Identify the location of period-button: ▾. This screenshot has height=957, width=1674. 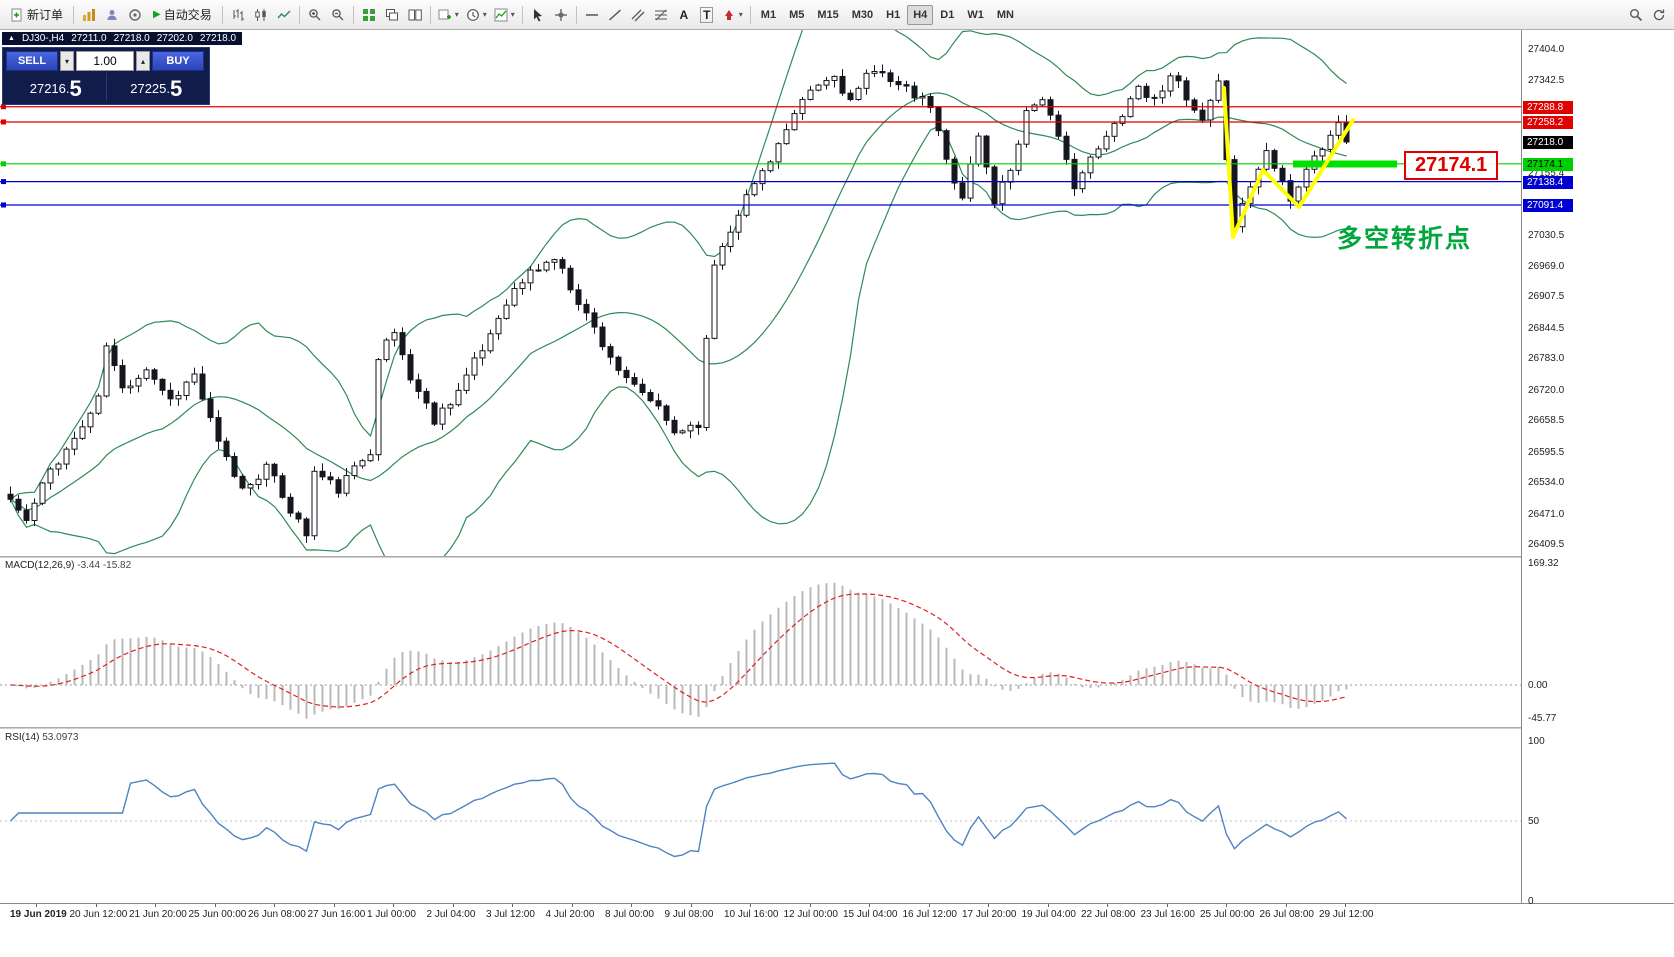
(476, 15).